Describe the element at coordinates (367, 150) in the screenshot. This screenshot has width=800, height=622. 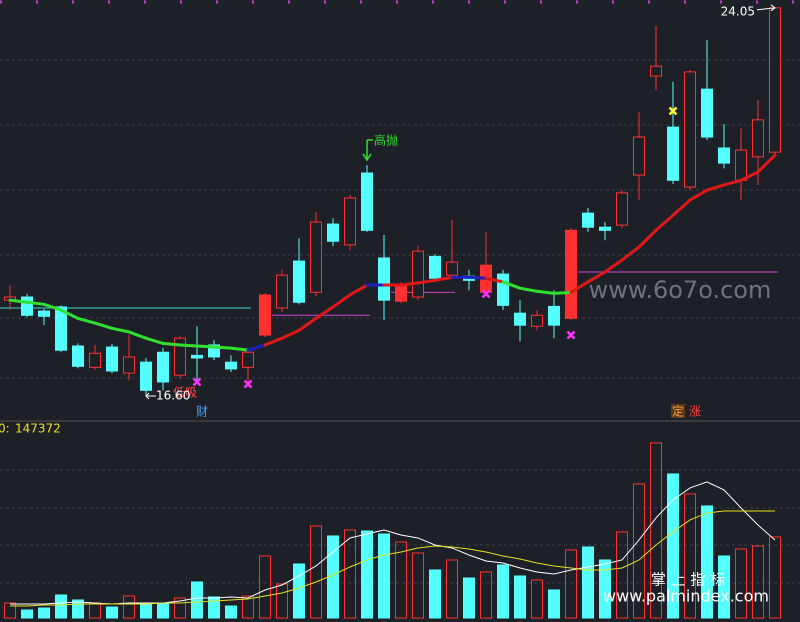
I see `sell-arrow` at that location.